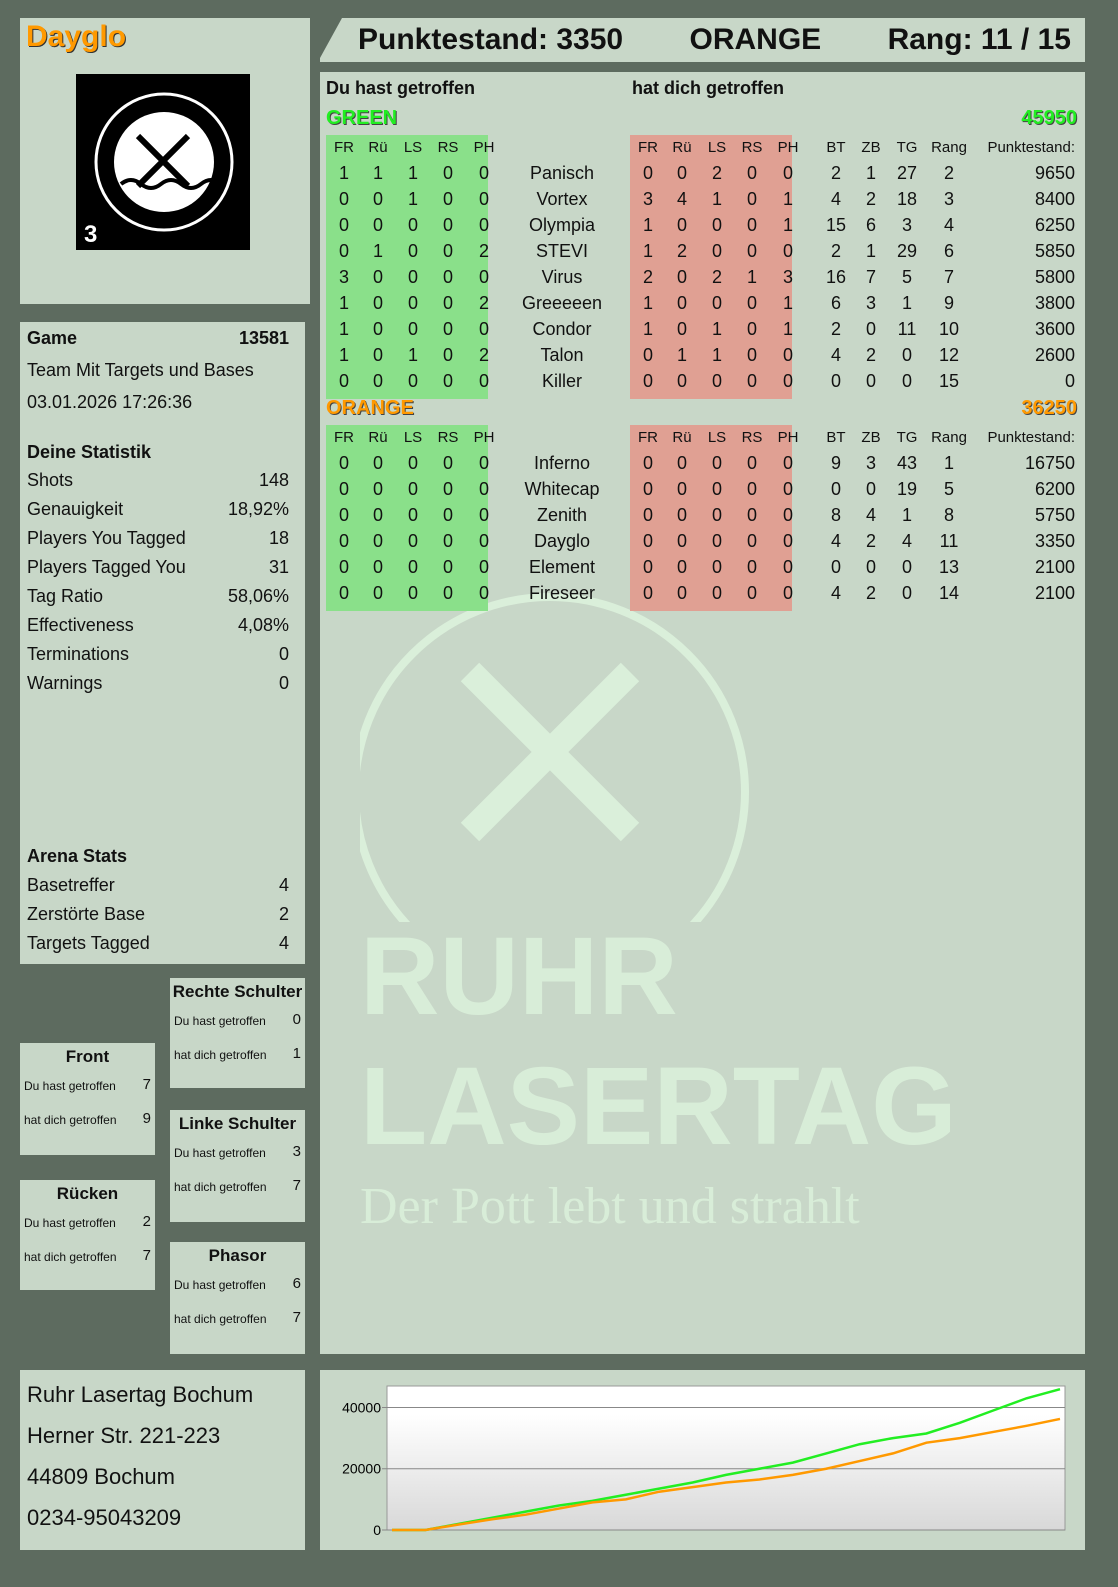 Image resolution: width=1118 pixels, height=1587 pixels. Describe the element at coordinates (561, 381) in the screenshot. I see `player-name: Killer` at that location.